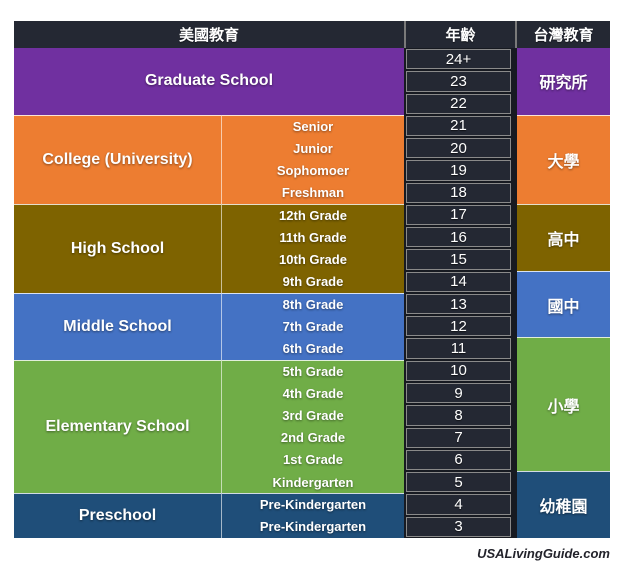 This screenshot has width=624, height=571. What do you see at coordinates (209, 34) in the screenshot?
I see `header-us-education: 美國教育` at bounding box center [209, 34].